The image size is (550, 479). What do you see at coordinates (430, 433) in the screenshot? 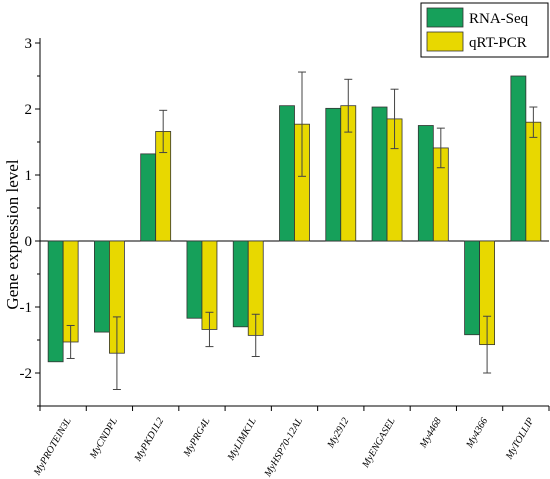
I see `x-tick-label: My4468` at bounding box center [430, 433].